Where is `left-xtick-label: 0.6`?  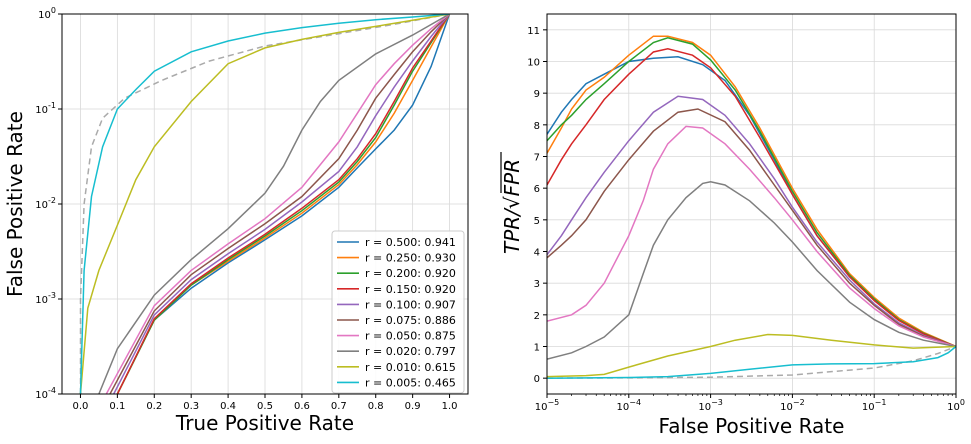
left-xtick-label: 0.6 is located at coordinates (302, 406).